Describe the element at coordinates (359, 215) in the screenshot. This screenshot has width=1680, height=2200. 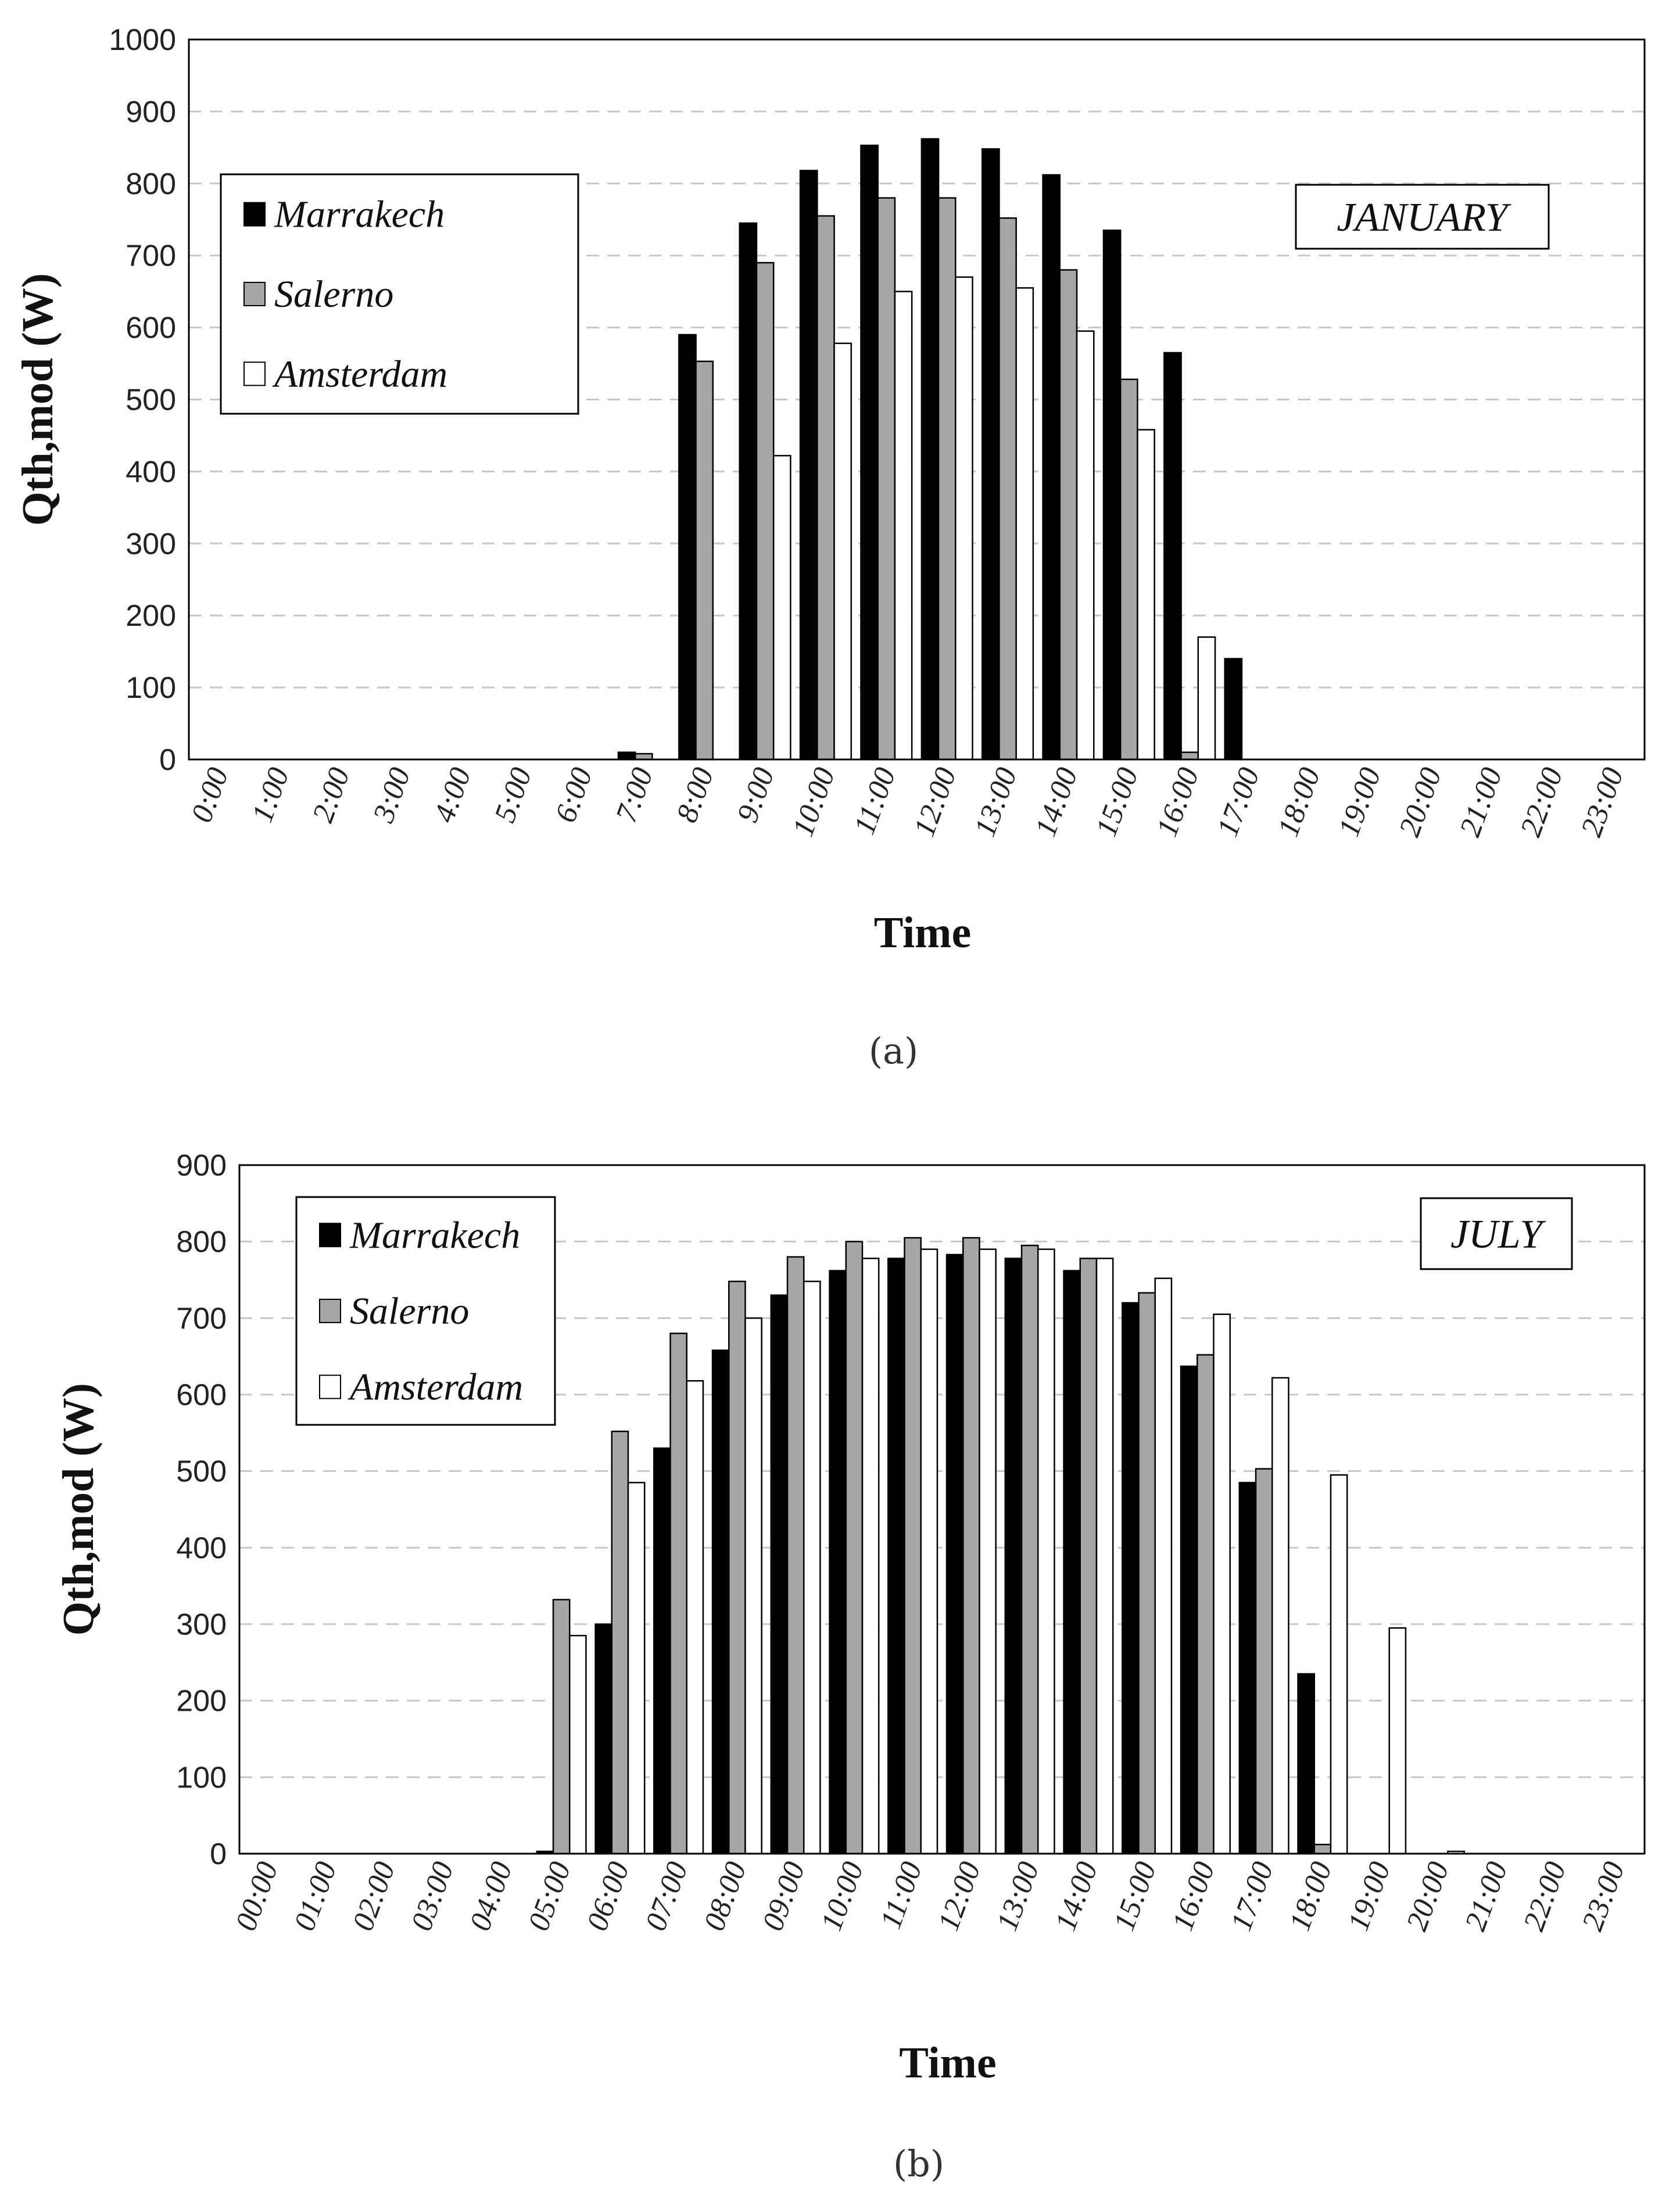
I see `legend-label-marrakech: Marrakech` at that location.